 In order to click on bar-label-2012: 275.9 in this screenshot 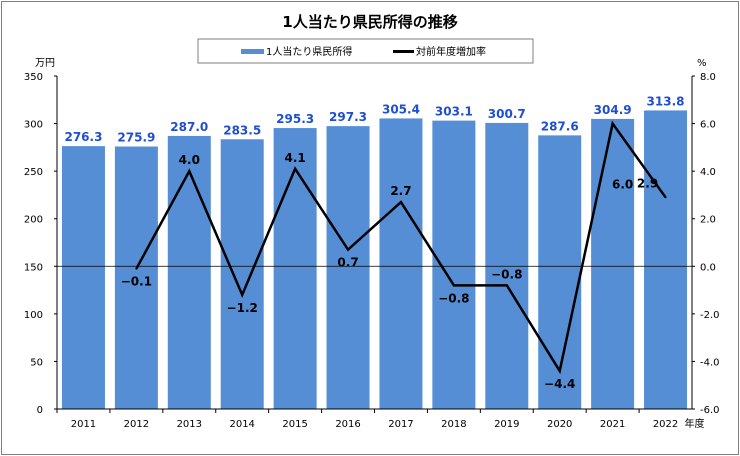, I will do `click(136, 138)`.